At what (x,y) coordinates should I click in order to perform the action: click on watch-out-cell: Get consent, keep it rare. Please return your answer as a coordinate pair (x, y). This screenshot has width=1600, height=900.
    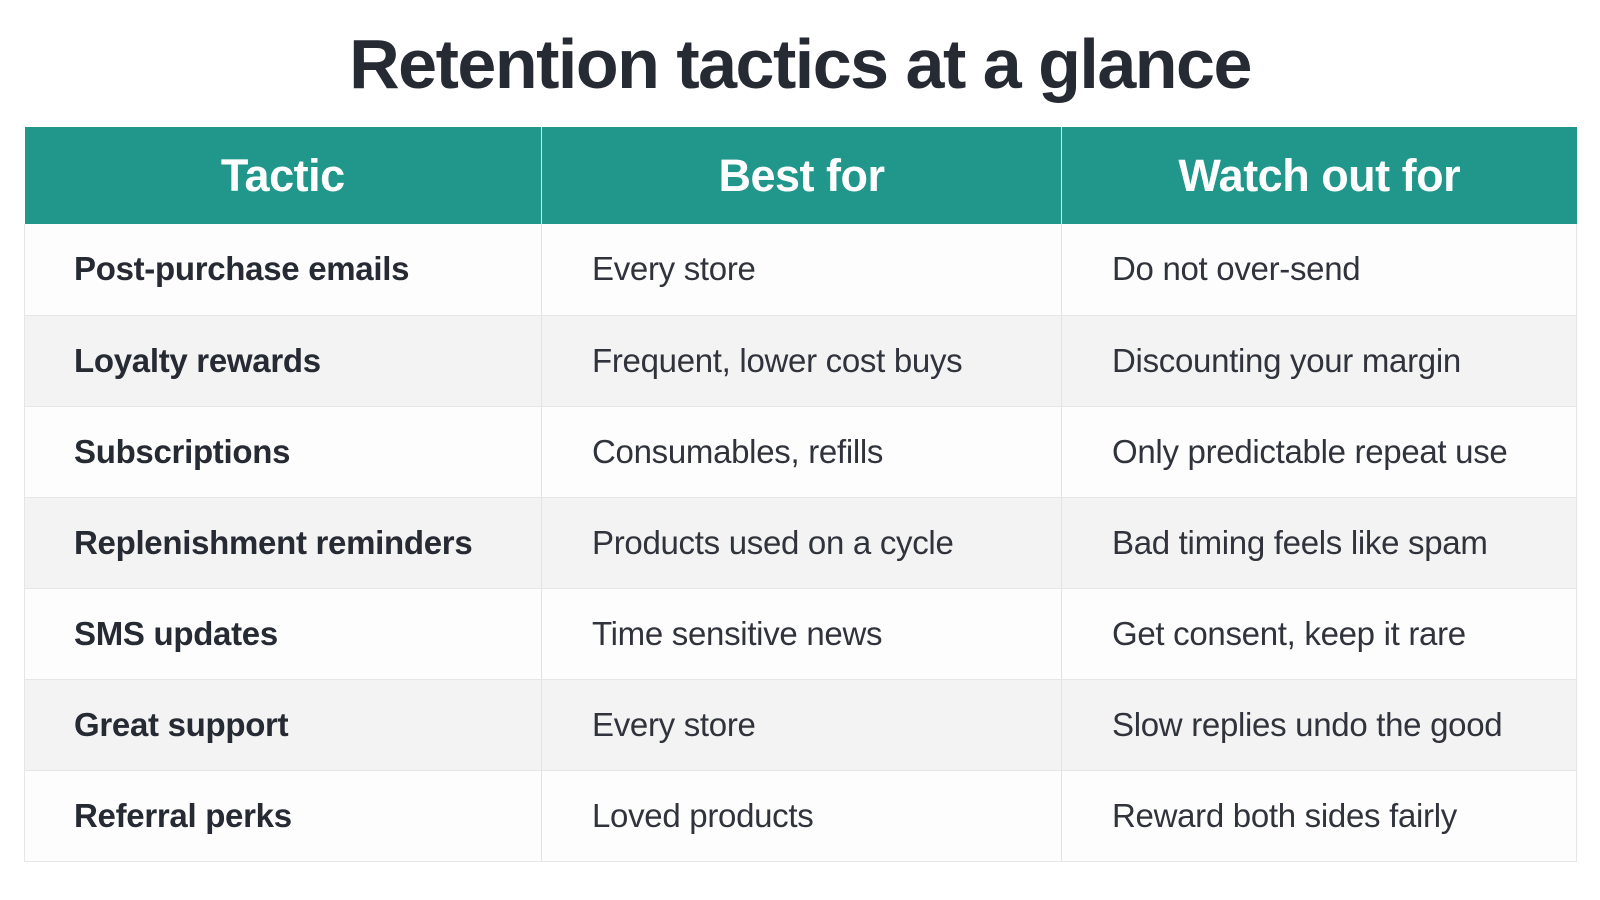
    Looking at the image, I should click on (1319, 634).